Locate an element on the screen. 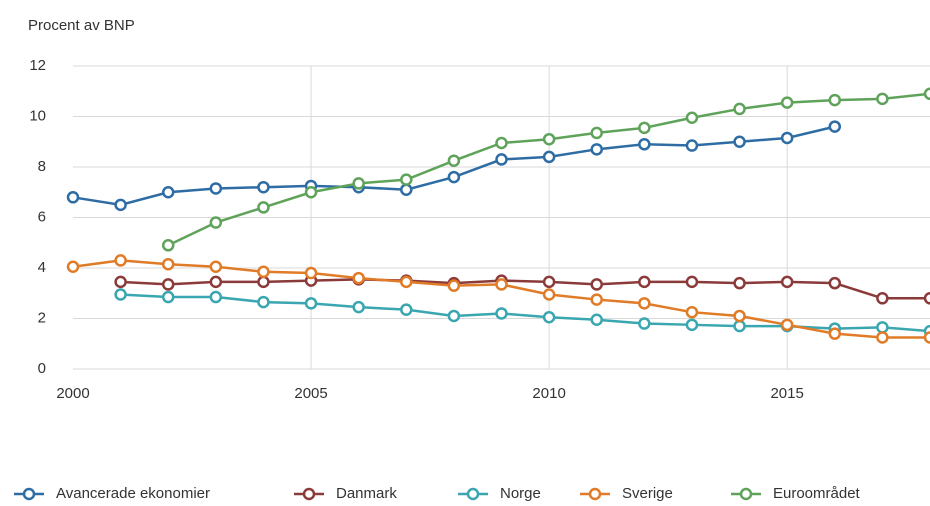  x-tick-label: 2000 is located at coordinates (72, 393).